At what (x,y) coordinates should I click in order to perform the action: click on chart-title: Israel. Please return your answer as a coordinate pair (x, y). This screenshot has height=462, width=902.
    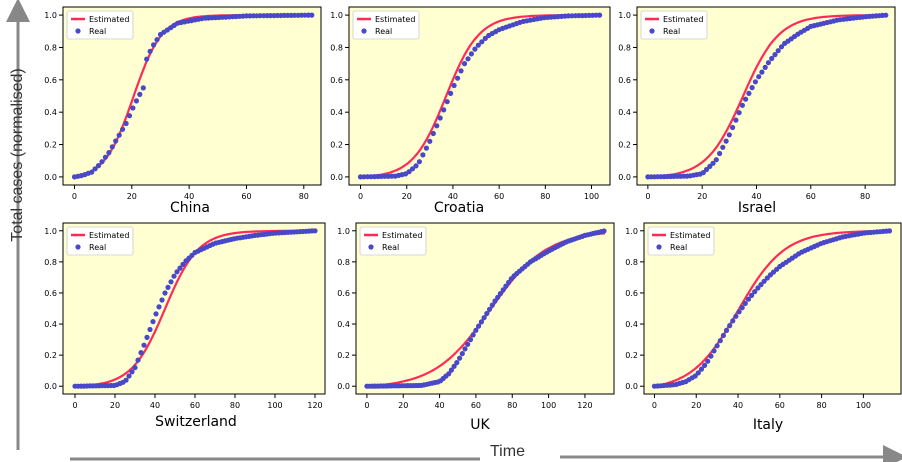
    Looking at the image, I should click on (757, 208).